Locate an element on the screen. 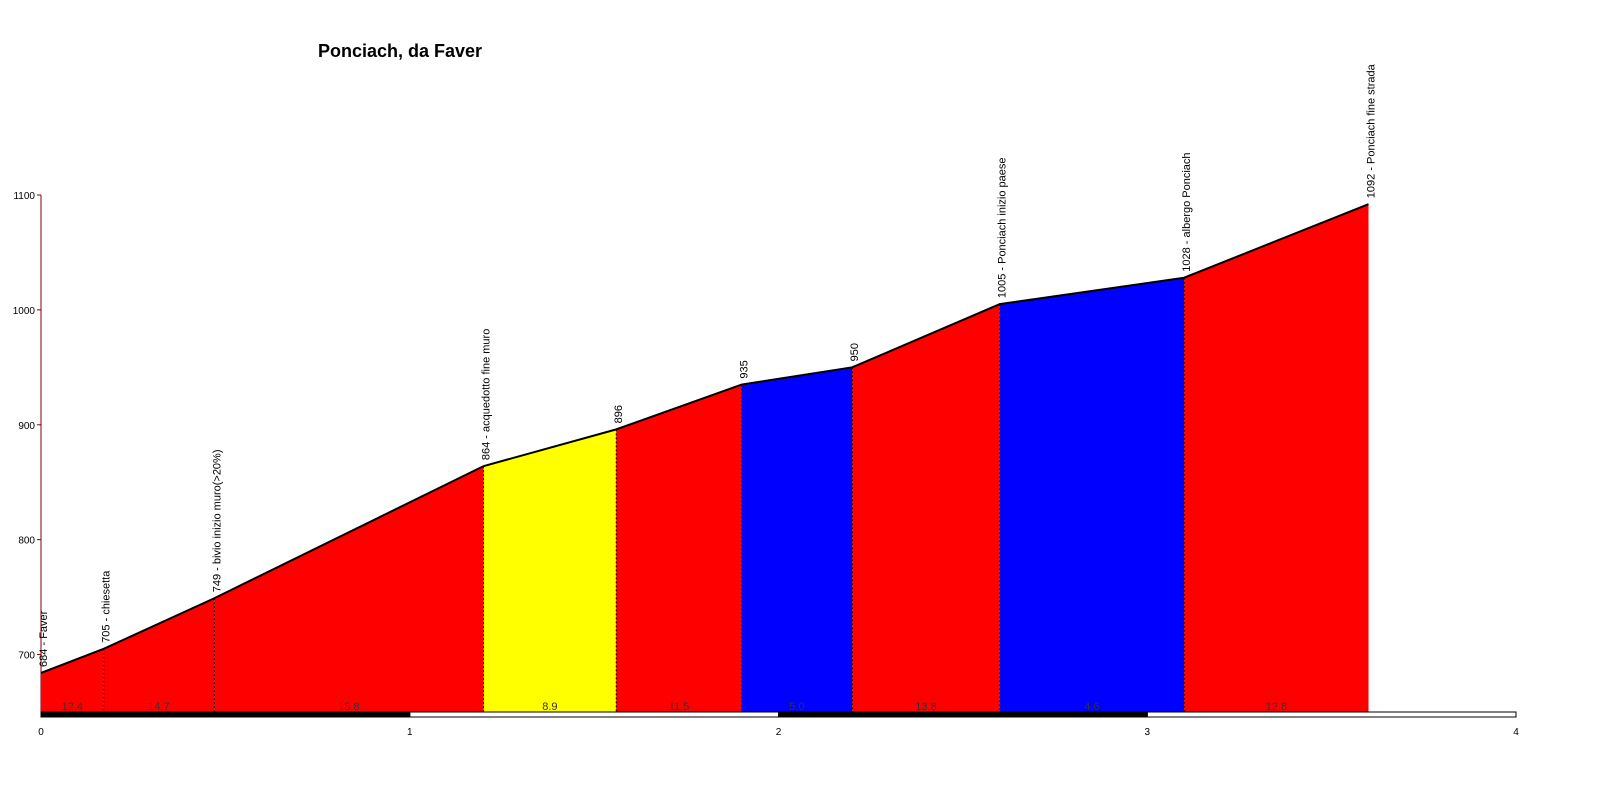 The width and height of the screenshot is (1600, 800). point-label: 1005 - Ponciach inizio paese is located at coordinates (1003, 227).